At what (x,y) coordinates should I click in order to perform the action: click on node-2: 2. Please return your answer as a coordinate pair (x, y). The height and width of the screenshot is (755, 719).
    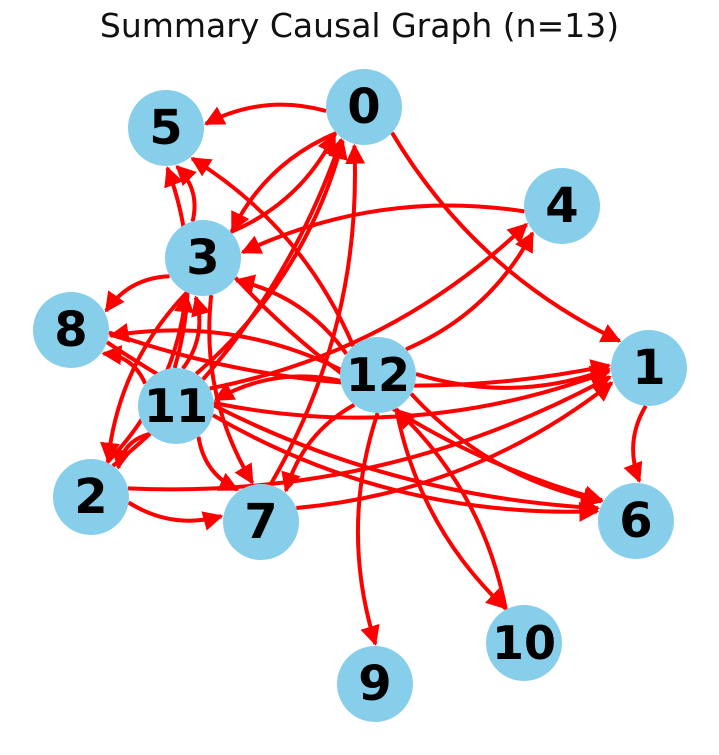
    Looking at the image, I should click on (91, 497).